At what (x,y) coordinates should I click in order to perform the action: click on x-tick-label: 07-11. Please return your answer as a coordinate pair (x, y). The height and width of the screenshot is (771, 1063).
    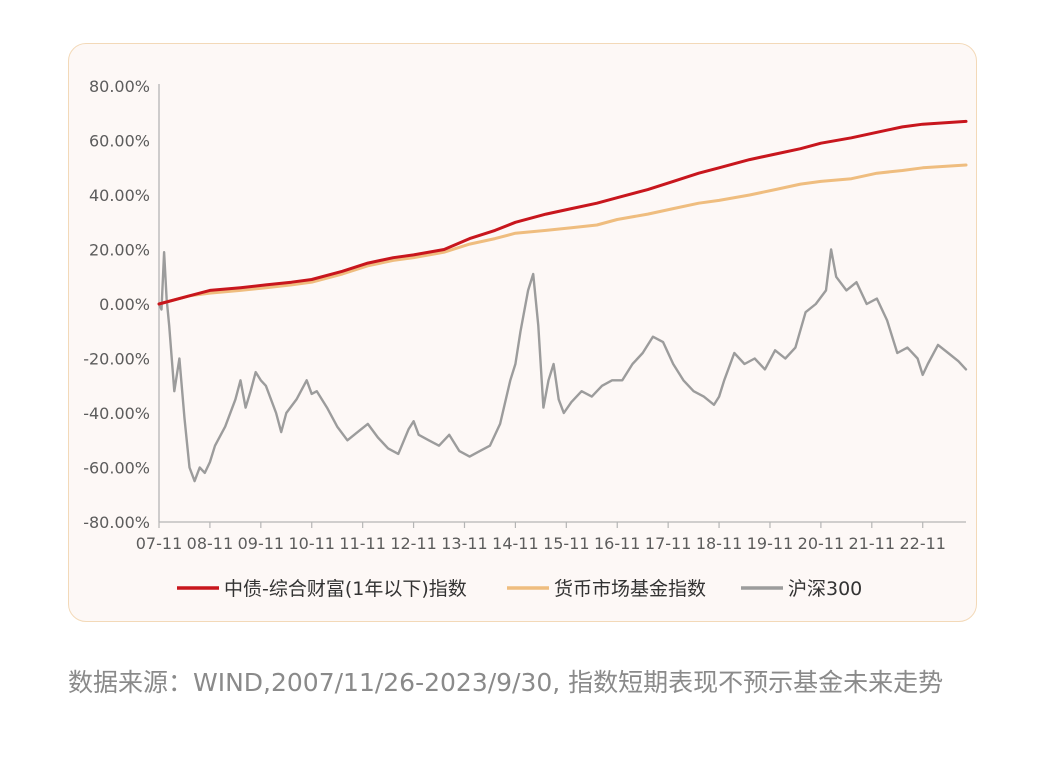
    Looking at the image, I should click on (159, 543).